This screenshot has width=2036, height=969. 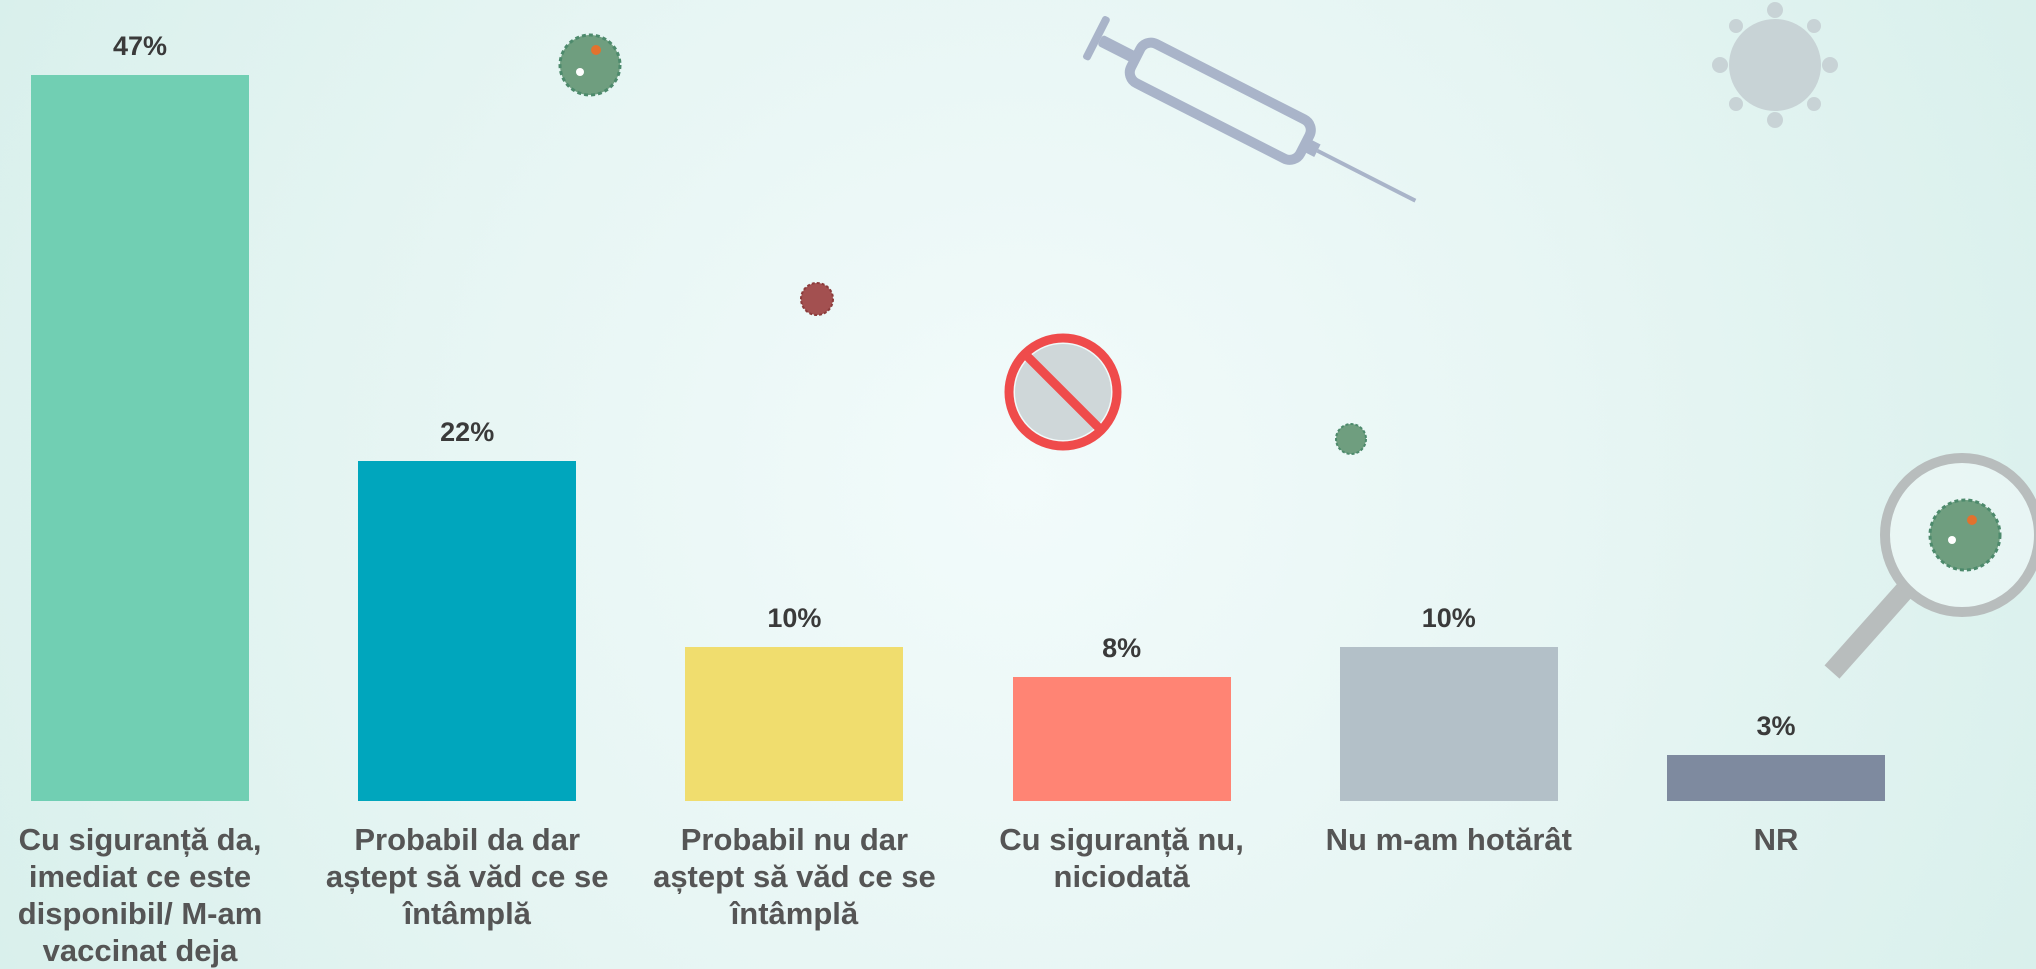 What do you see at coordinates (1448, 839) in the screenshot?
I see `category-label: Nu m-am hotărât` at bounding box center [1448, 839].